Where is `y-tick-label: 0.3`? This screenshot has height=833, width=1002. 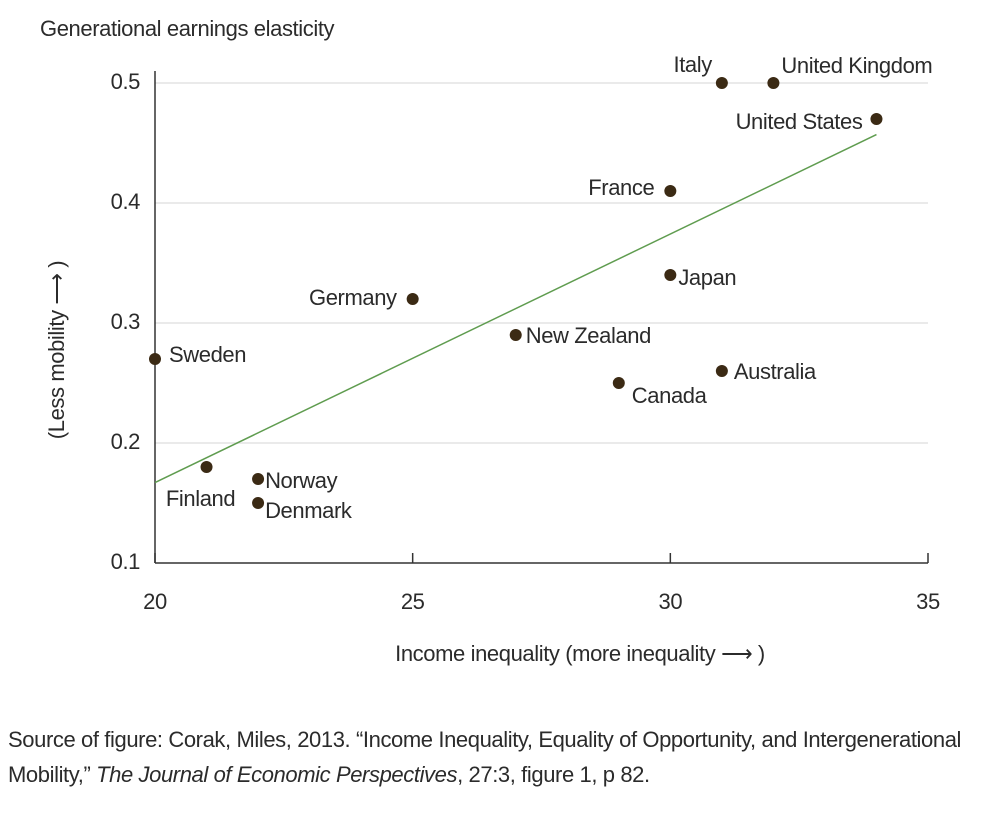 y-tick-label: 0.3 is located at coordinates (126, 321).